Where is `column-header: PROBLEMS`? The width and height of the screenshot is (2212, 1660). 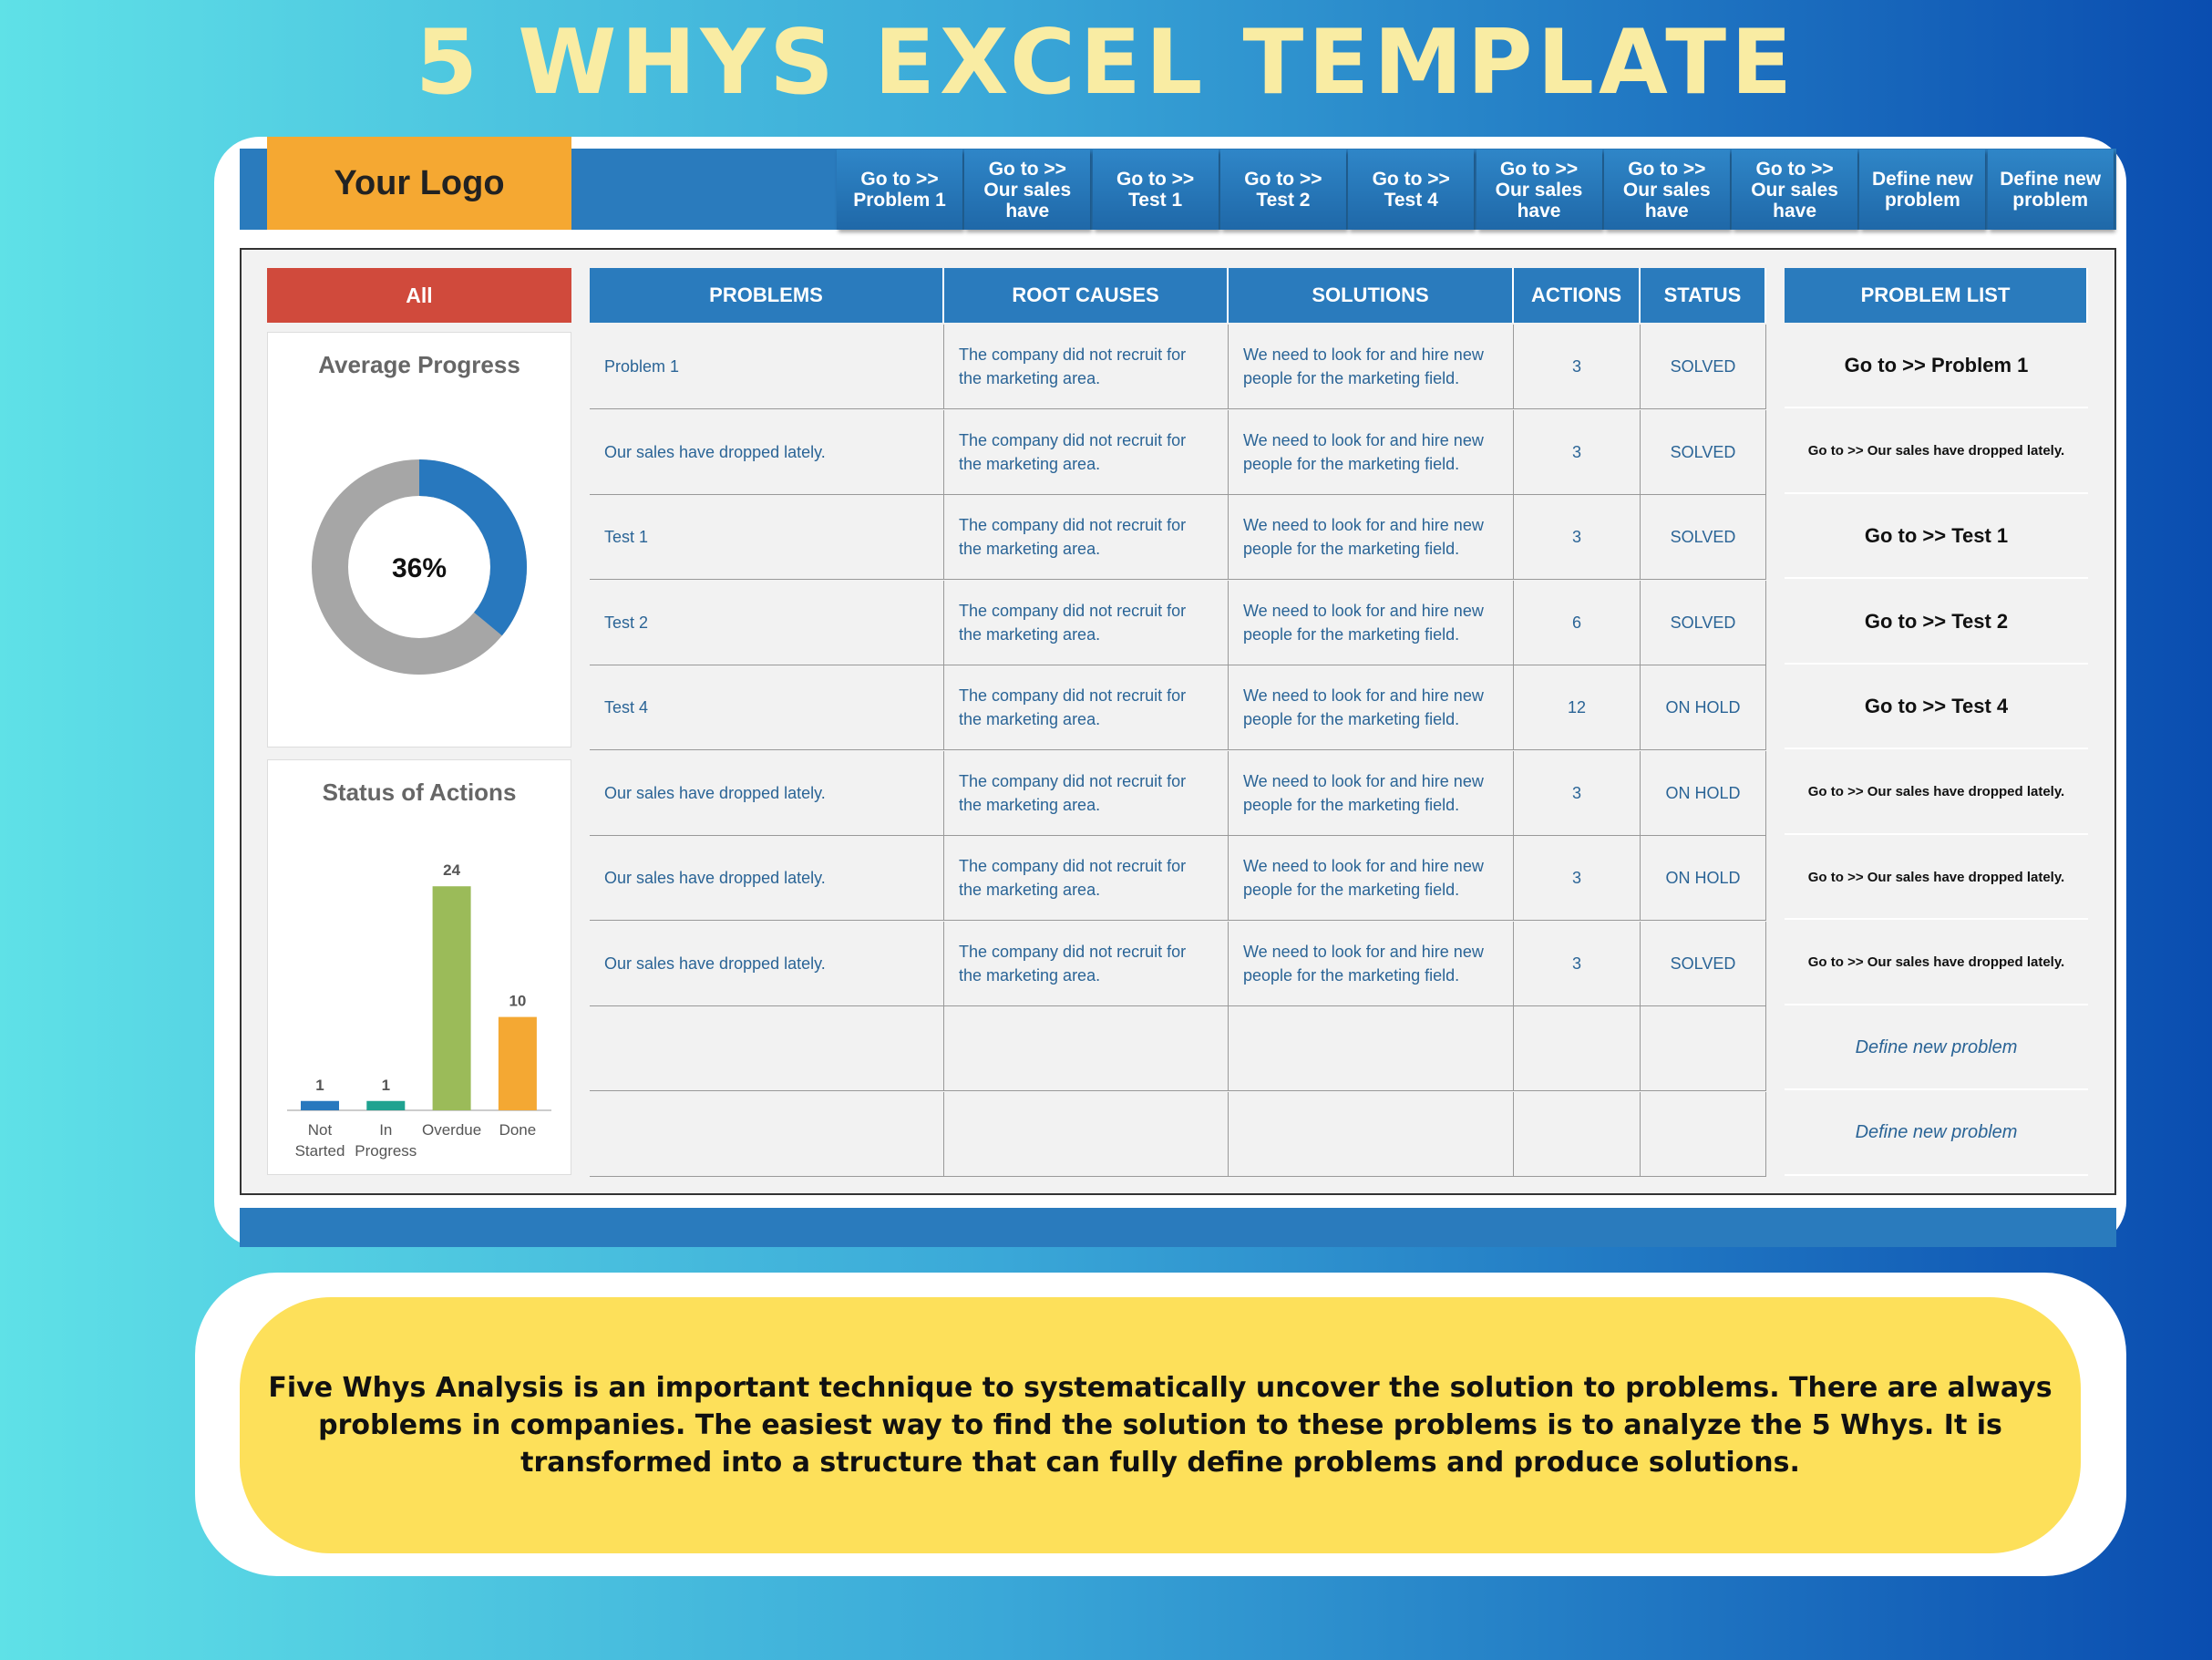
column-header: PROBLEMS is located at coordinates (767, 295).